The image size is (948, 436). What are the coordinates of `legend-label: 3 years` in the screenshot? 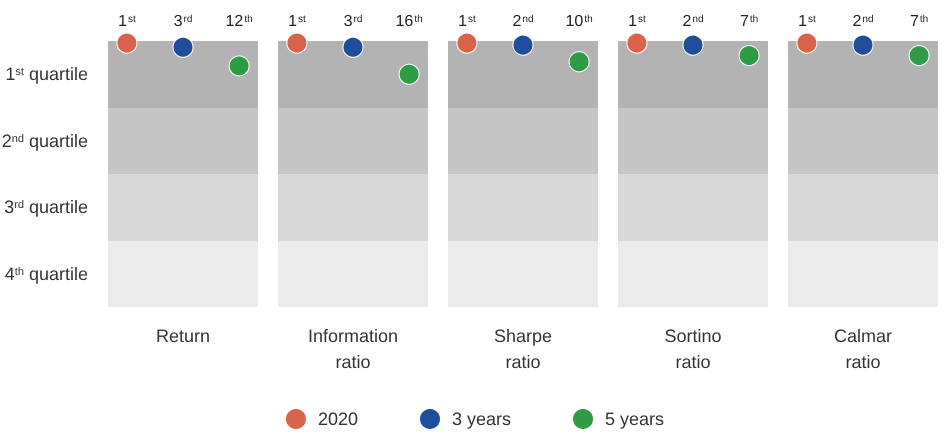 It's located at (482, 419).